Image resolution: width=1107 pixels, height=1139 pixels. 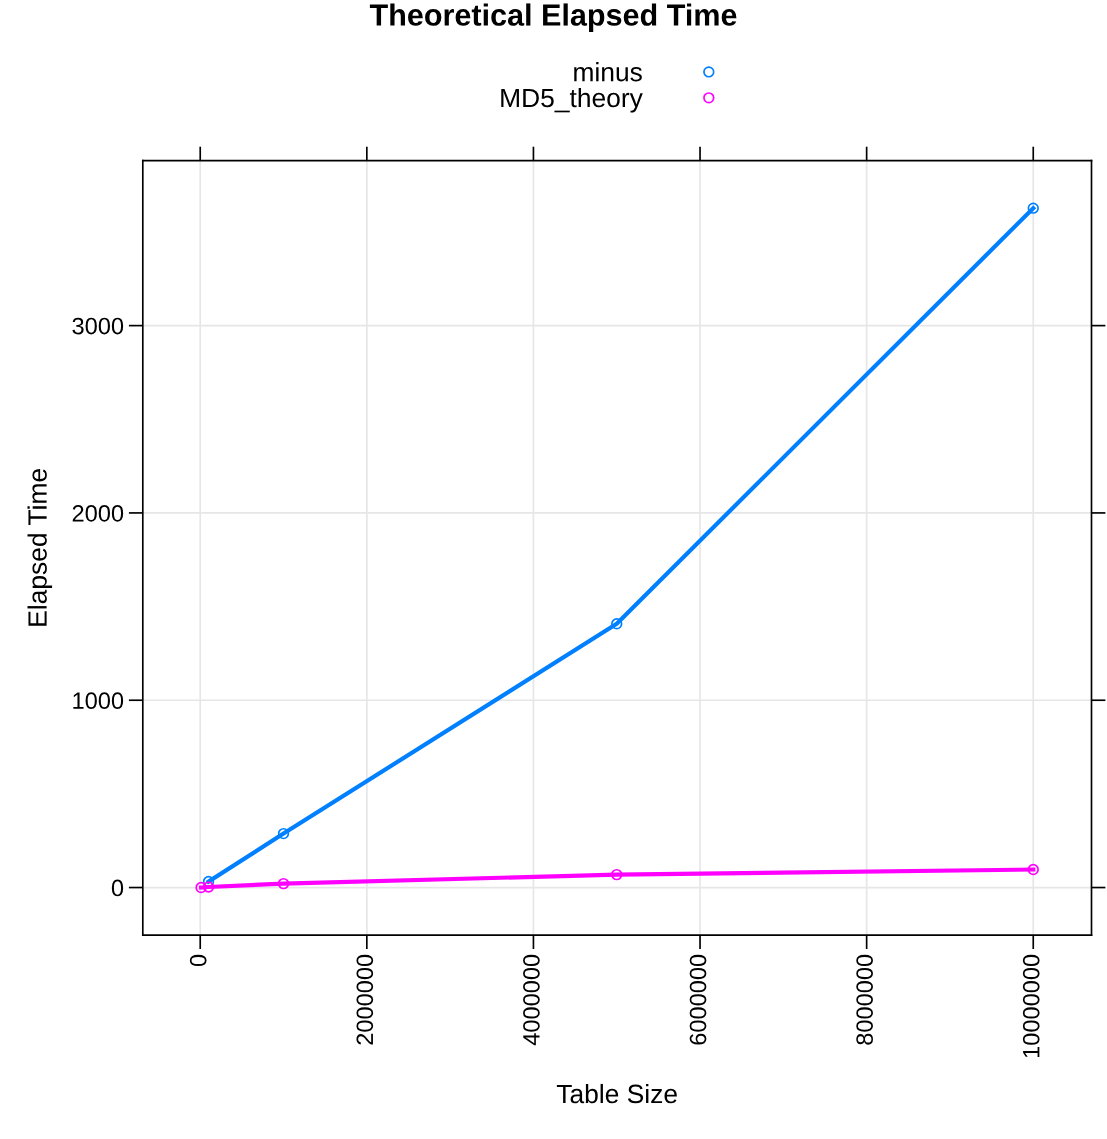 I want to click on y-axis-title: Elapsed Time, so click(x=40, y=547).